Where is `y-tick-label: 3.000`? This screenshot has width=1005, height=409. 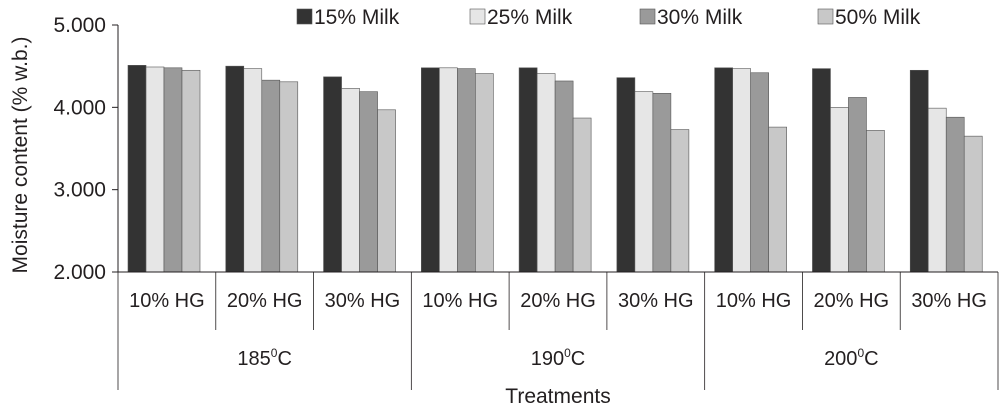 y-tick-label: 3.000 is located at coordinates (79, 190).